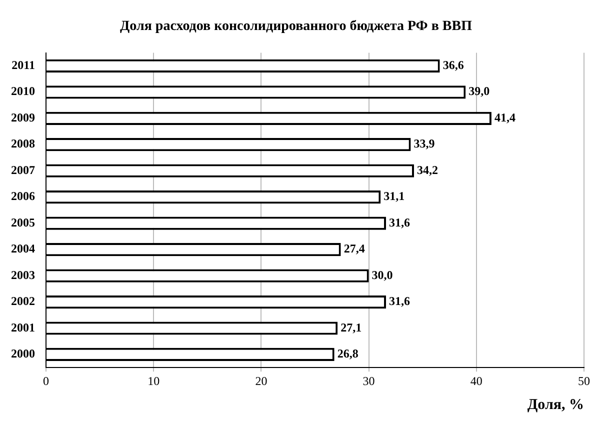 Image resolution: width=602 pixels, height=426 pixels. Describe the element at coordinates (23, 301) in the screenshot. I see `y-tick-label: 2002` at that location.